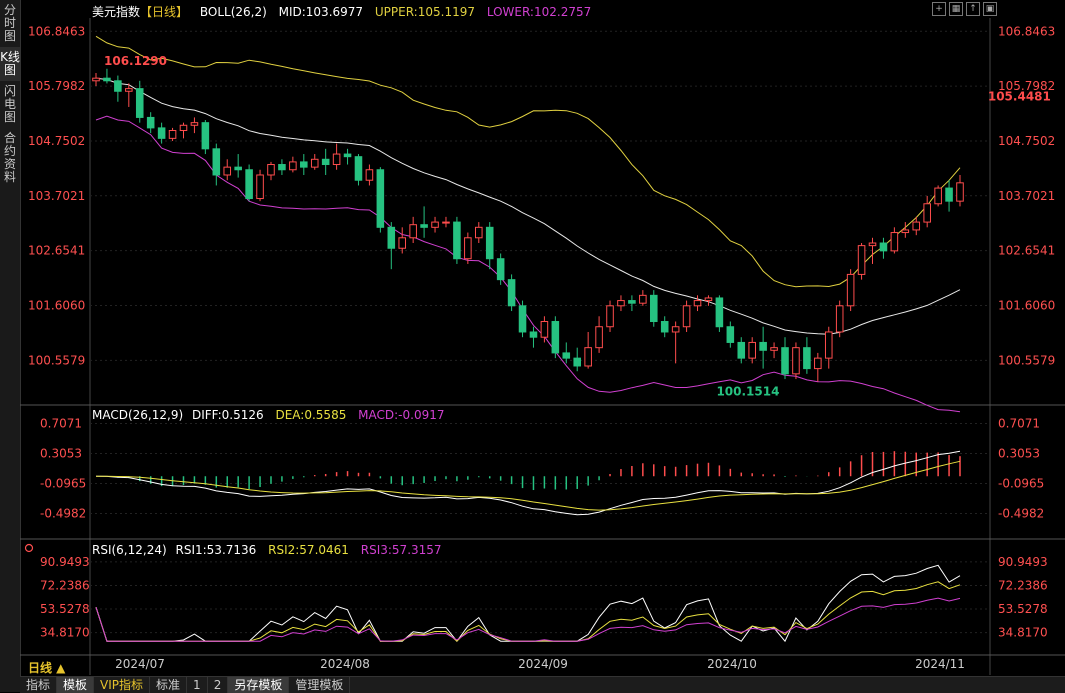 The height and width of the screenshot is (693, 1065). What do you see at coordinates (539, 12) in the screenshot?
I see `boll-lower: LOWER:102.2757` at bounding box center [539, 12].